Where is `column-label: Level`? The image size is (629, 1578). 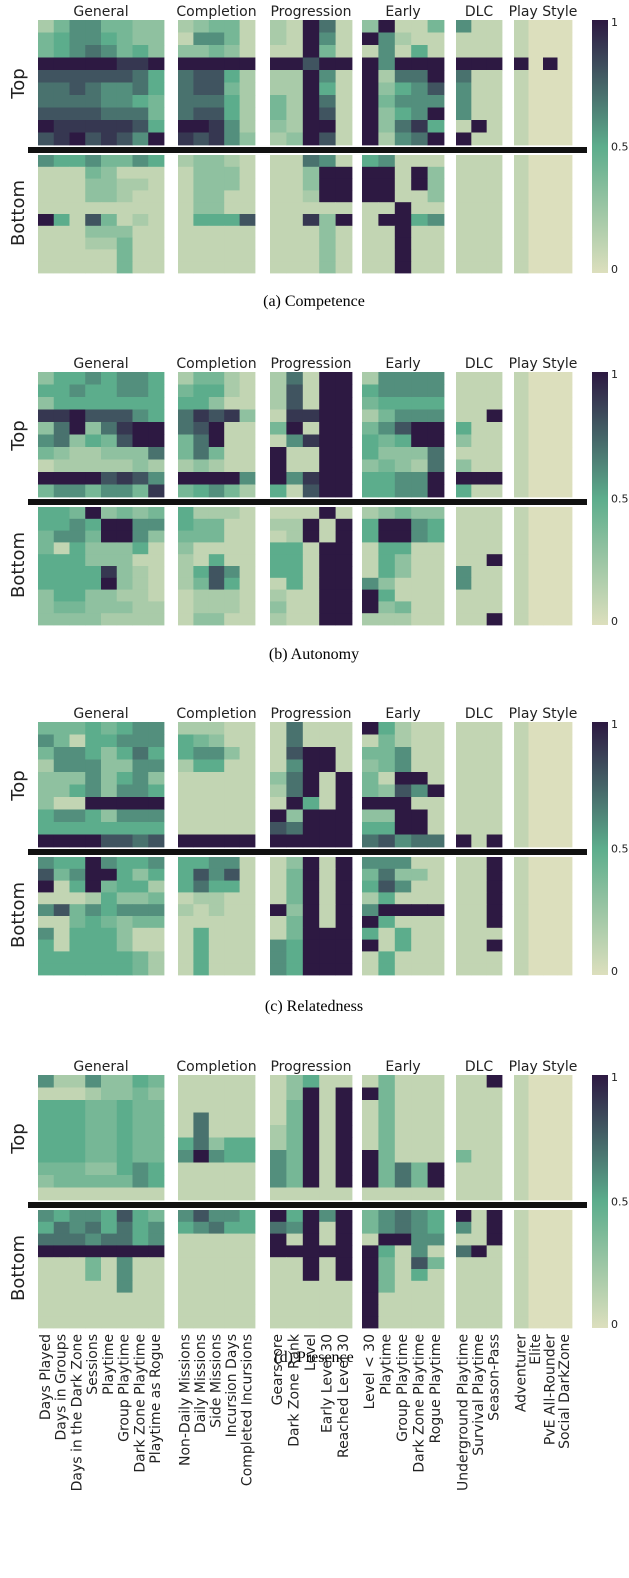 column-label: Level is located at coordinates (311, 1352).